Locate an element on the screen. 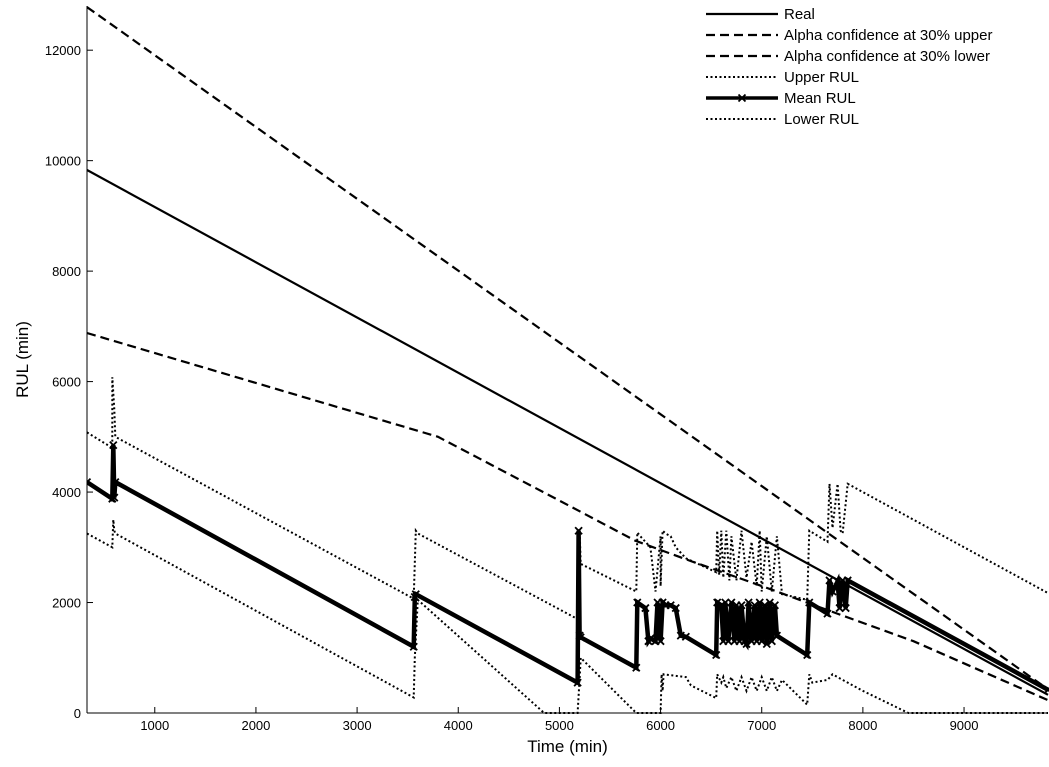 The width and height of the screenshot is (1049, 767). y-tick-label: 4000 is located at coordinates (66, 492).